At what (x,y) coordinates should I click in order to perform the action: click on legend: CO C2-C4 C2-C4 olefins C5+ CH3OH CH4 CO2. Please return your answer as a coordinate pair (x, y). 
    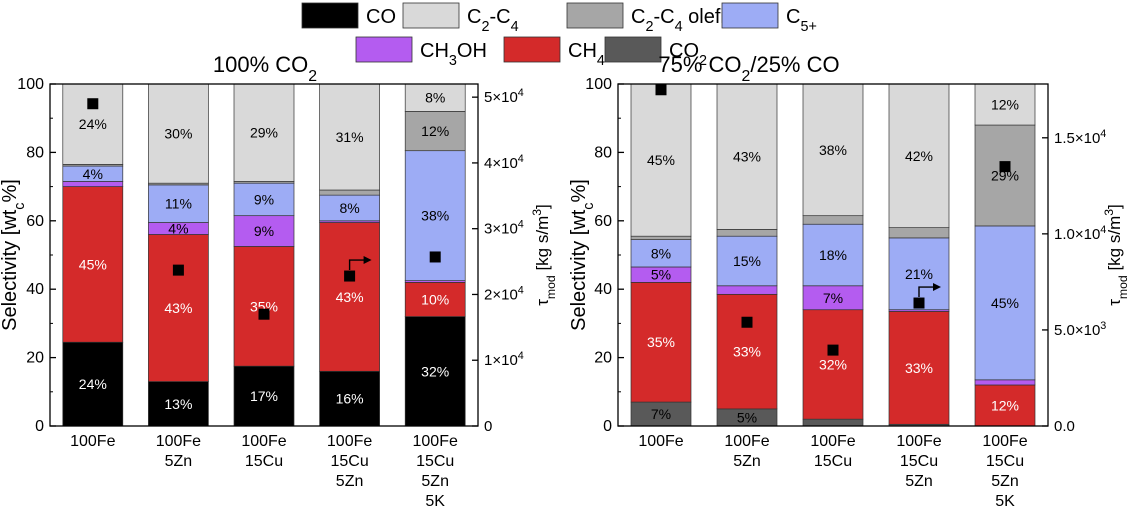
    Looking at the image, I should click on (559, 35).